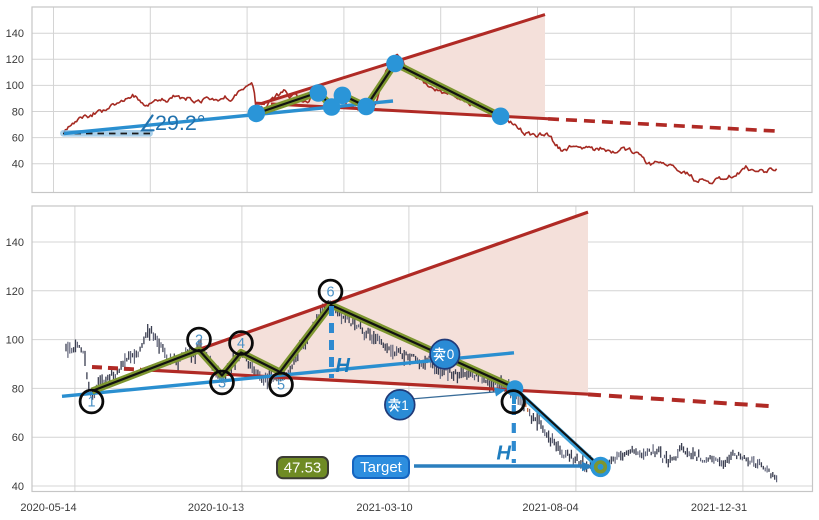  Describe the element at coordinates (241, 344) in the screenshot. I see `svg-text: 4` at that location.